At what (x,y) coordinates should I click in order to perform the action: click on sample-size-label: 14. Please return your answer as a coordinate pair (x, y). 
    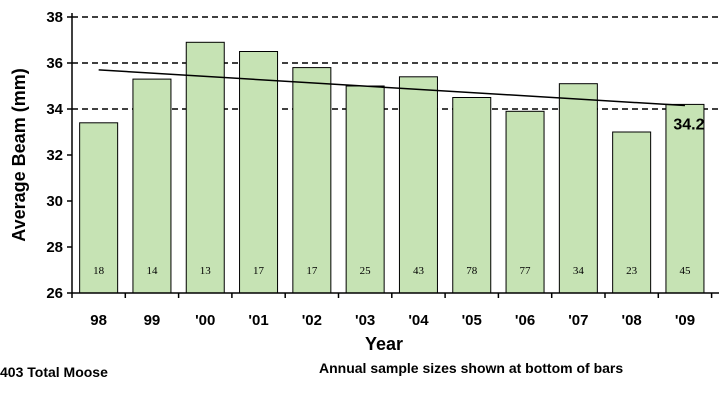
    Looking at the image, I should click on (152, 271).